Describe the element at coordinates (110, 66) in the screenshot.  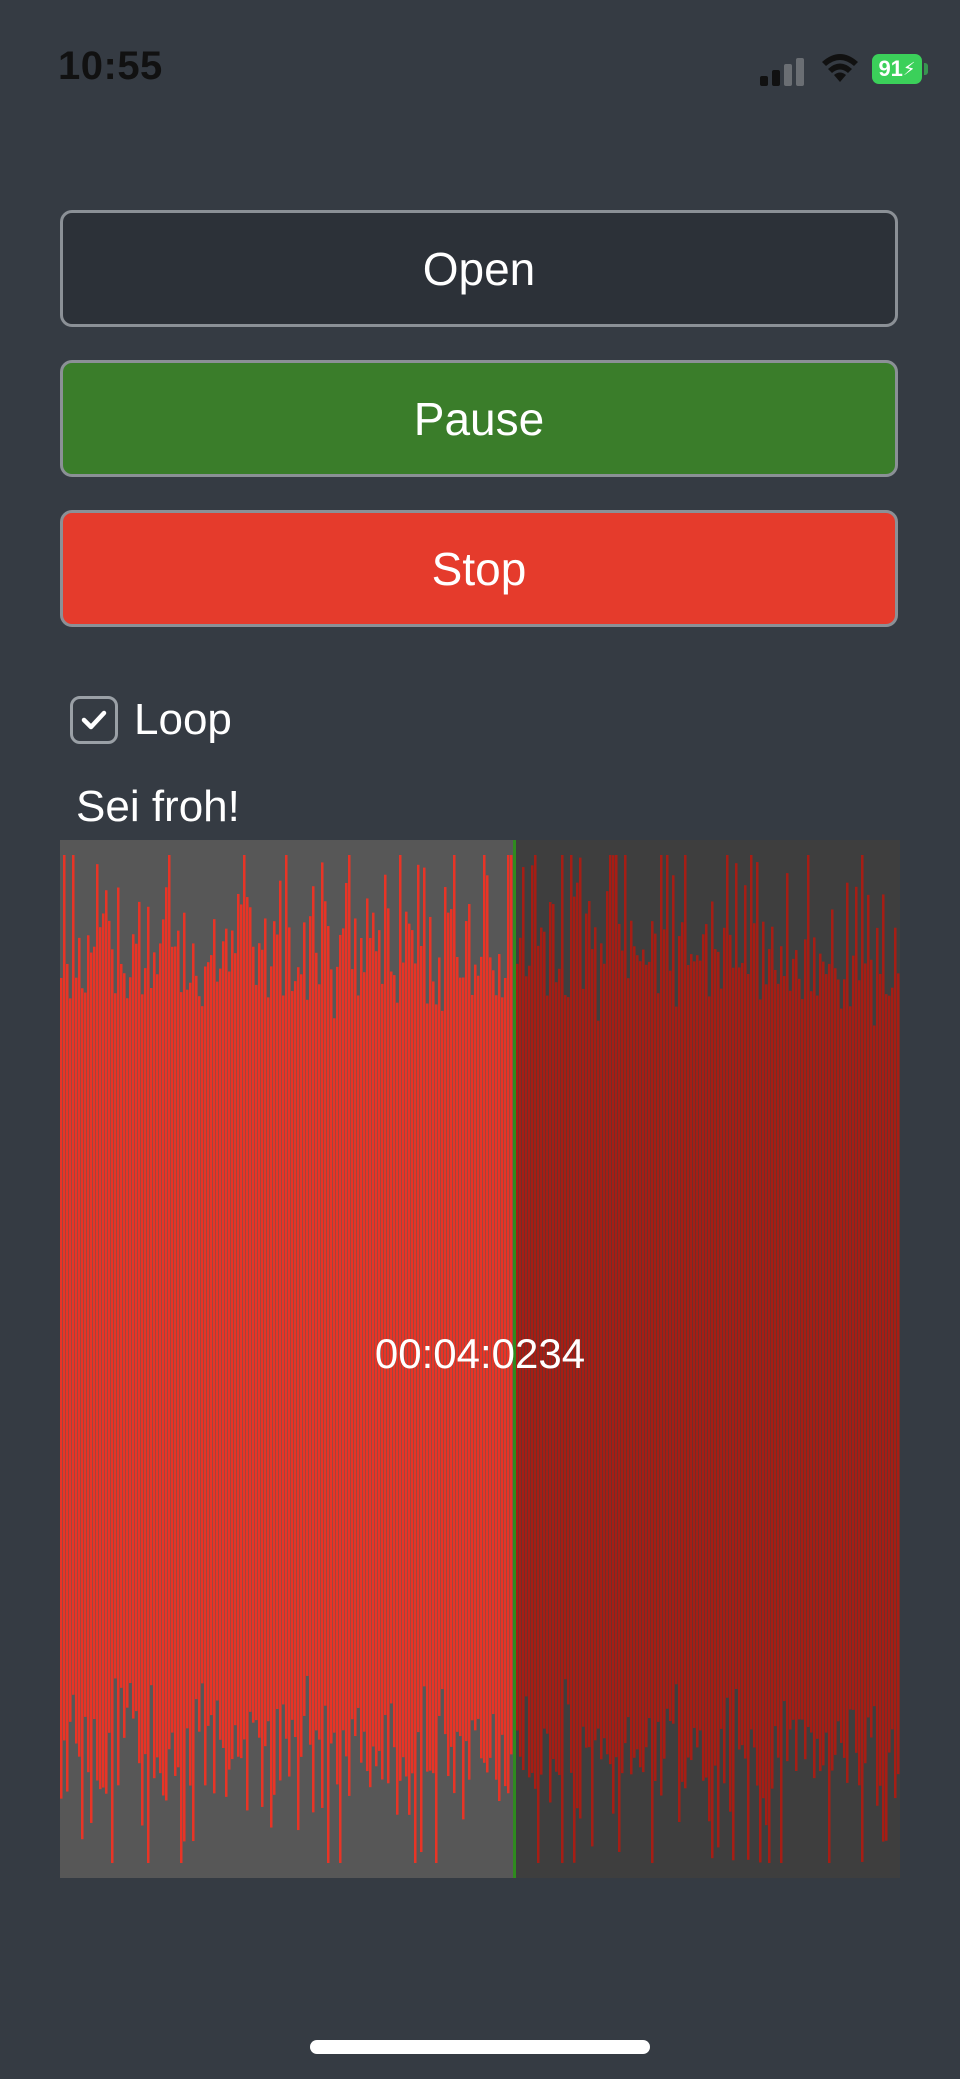
I see `status-time: 10:55` at that location.